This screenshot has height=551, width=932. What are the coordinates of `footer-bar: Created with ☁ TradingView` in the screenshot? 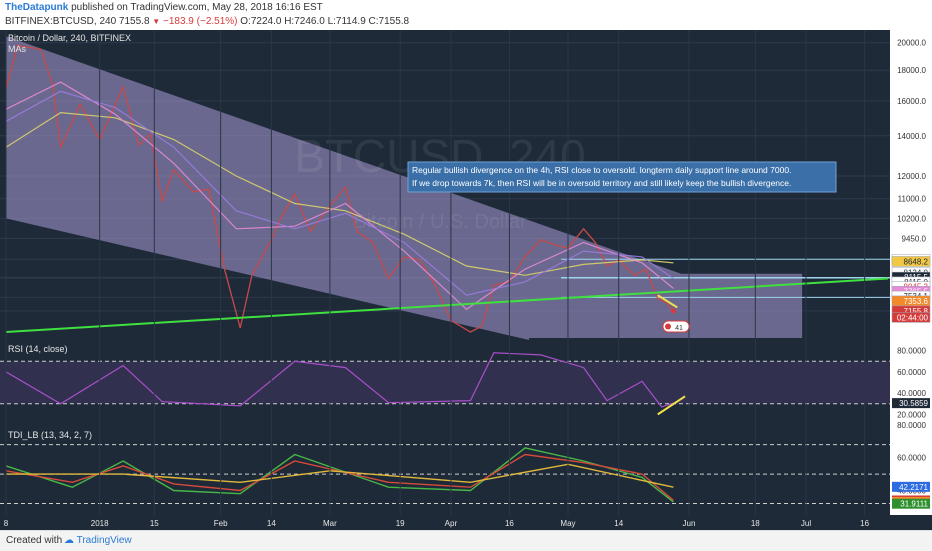 It's located at (466, 540).